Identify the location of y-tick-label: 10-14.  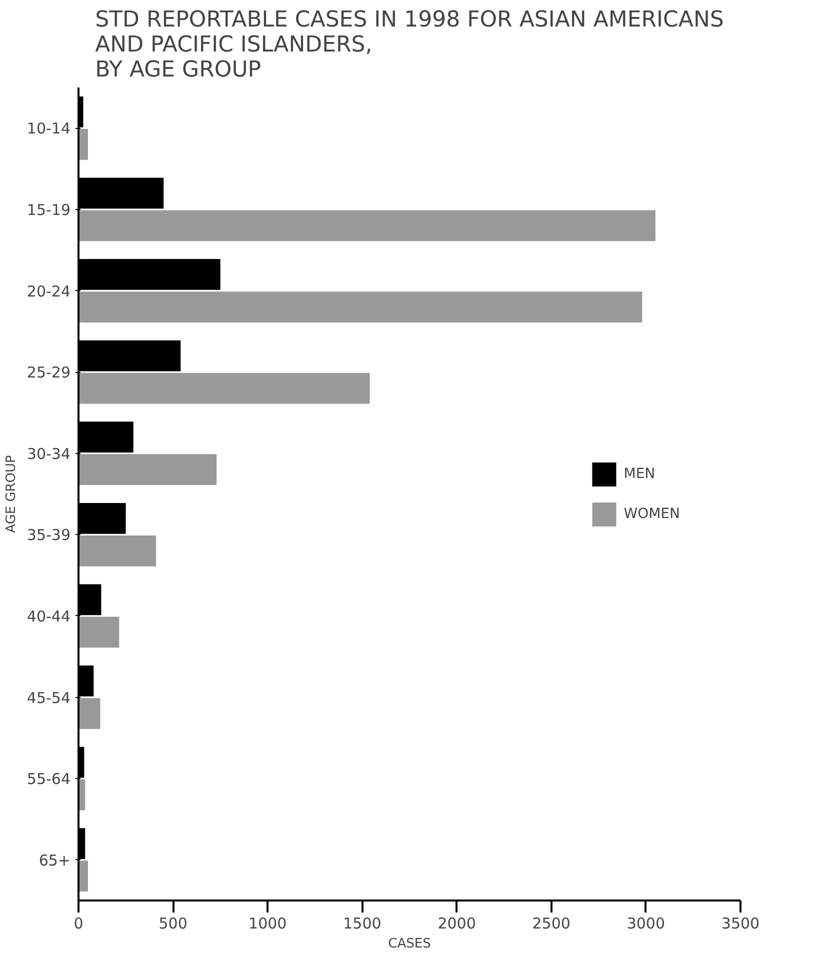
(48, 129).